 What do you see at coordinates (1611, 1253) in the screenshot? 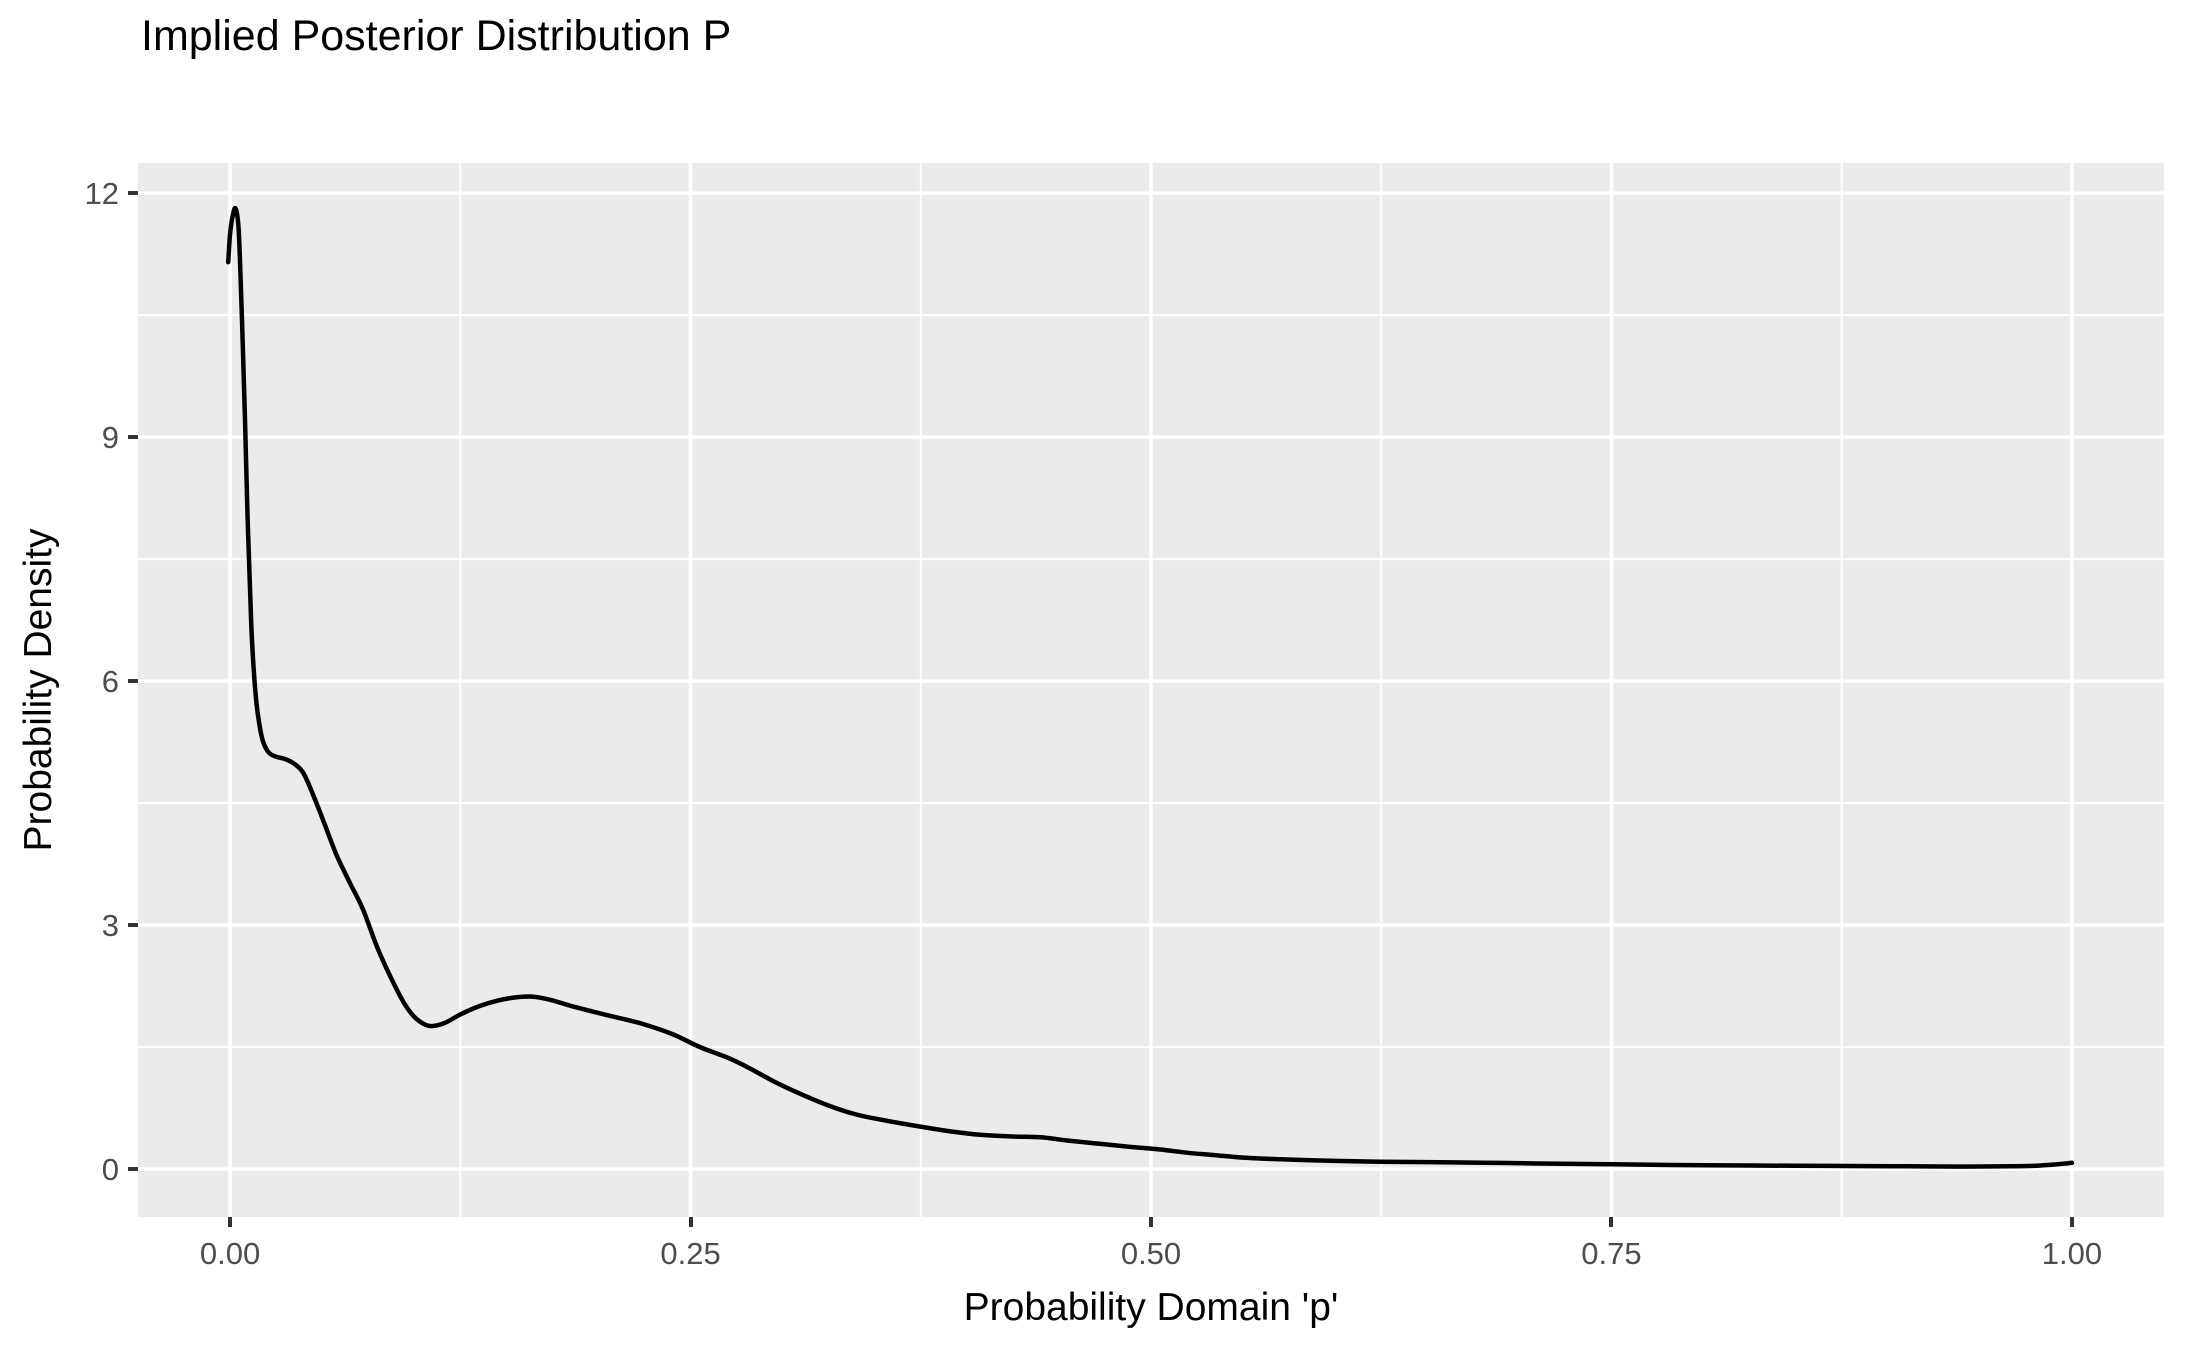
I see `x-tick-label: 0.75` at bounding box center [1611, 1253].